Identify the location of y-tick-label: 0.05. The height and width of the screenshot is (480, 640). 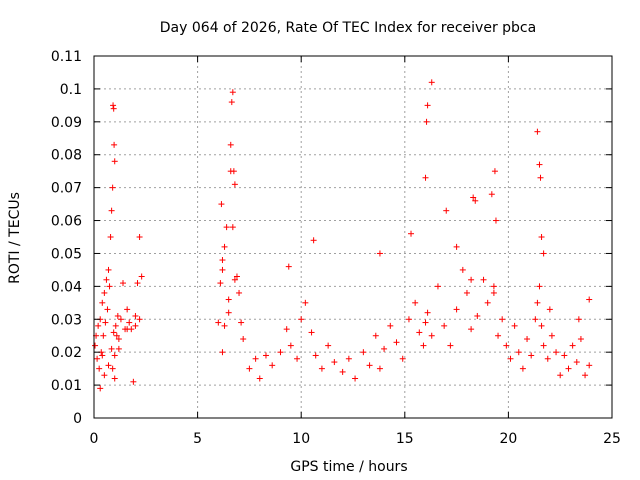
(66, 254).